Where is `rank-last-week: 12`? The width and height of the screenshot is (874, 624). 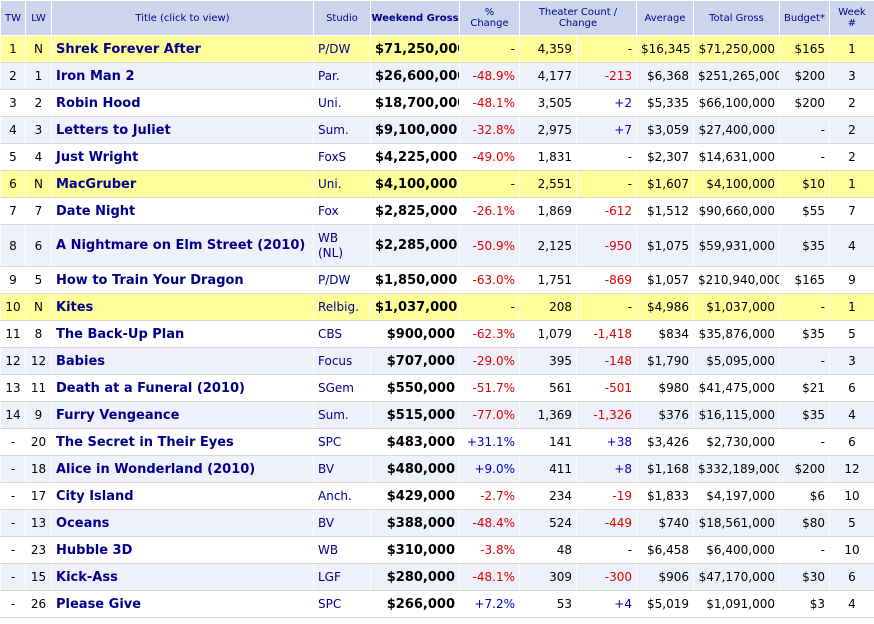 rank-last-week: 12 is located at coordinates (38, 361).